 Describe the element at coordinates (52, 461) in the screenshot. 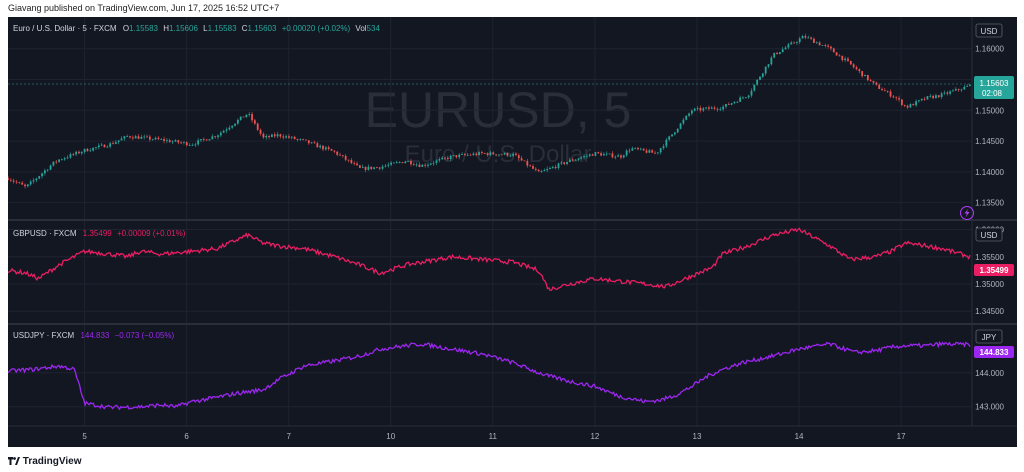

I see `tradingview-brand: TradingView` at that location.